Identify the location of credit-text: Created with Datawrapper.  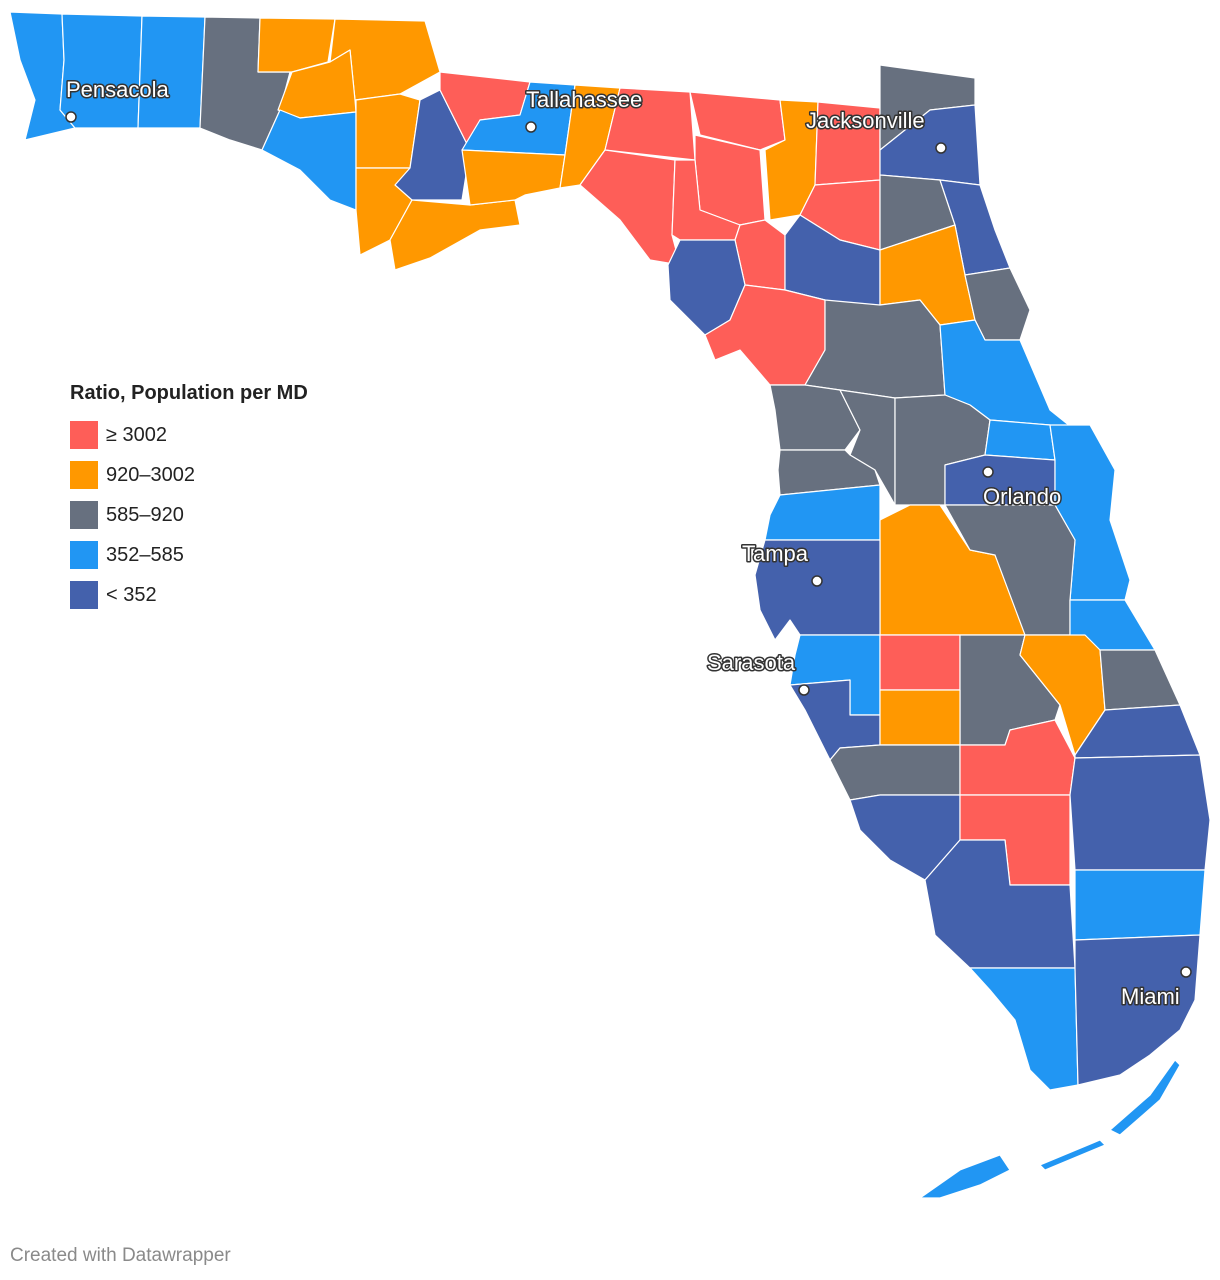
(120, 1255).